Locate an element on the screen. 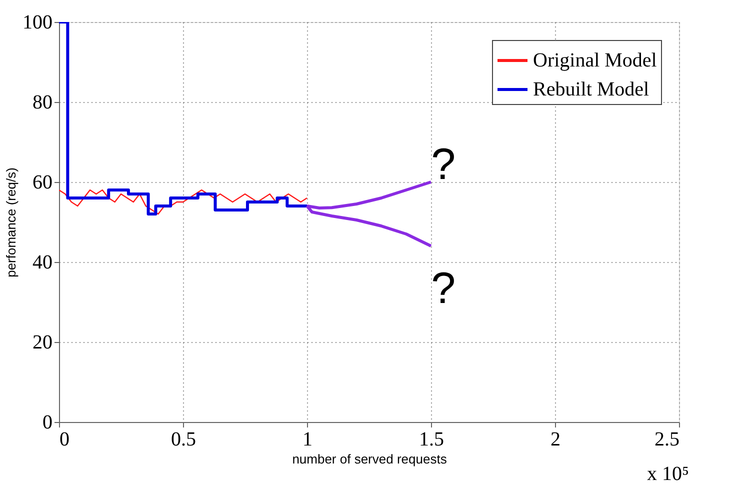 The image size is (740, 483). x-tick-label: 1 is located at coordinates (307, 439).